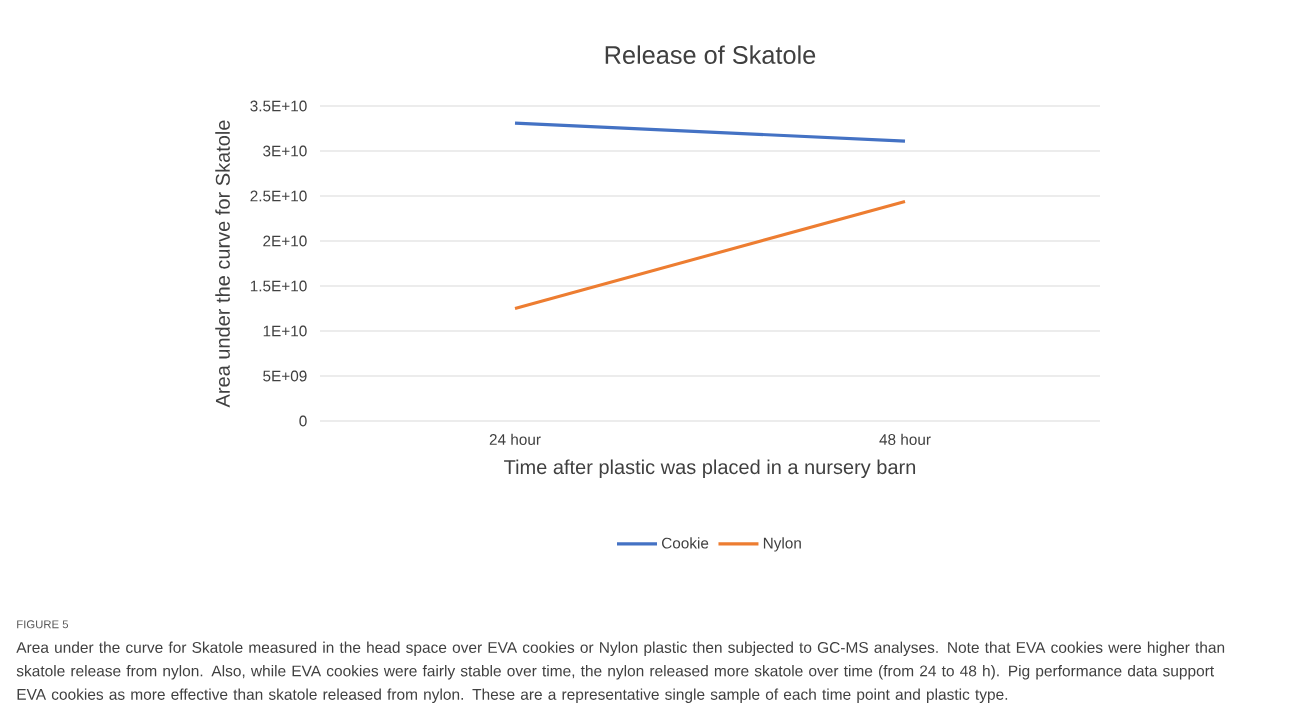  Describe the element at coordinates (782, 544) in the screenshot. I see `legend-label: Nylon` at that location.